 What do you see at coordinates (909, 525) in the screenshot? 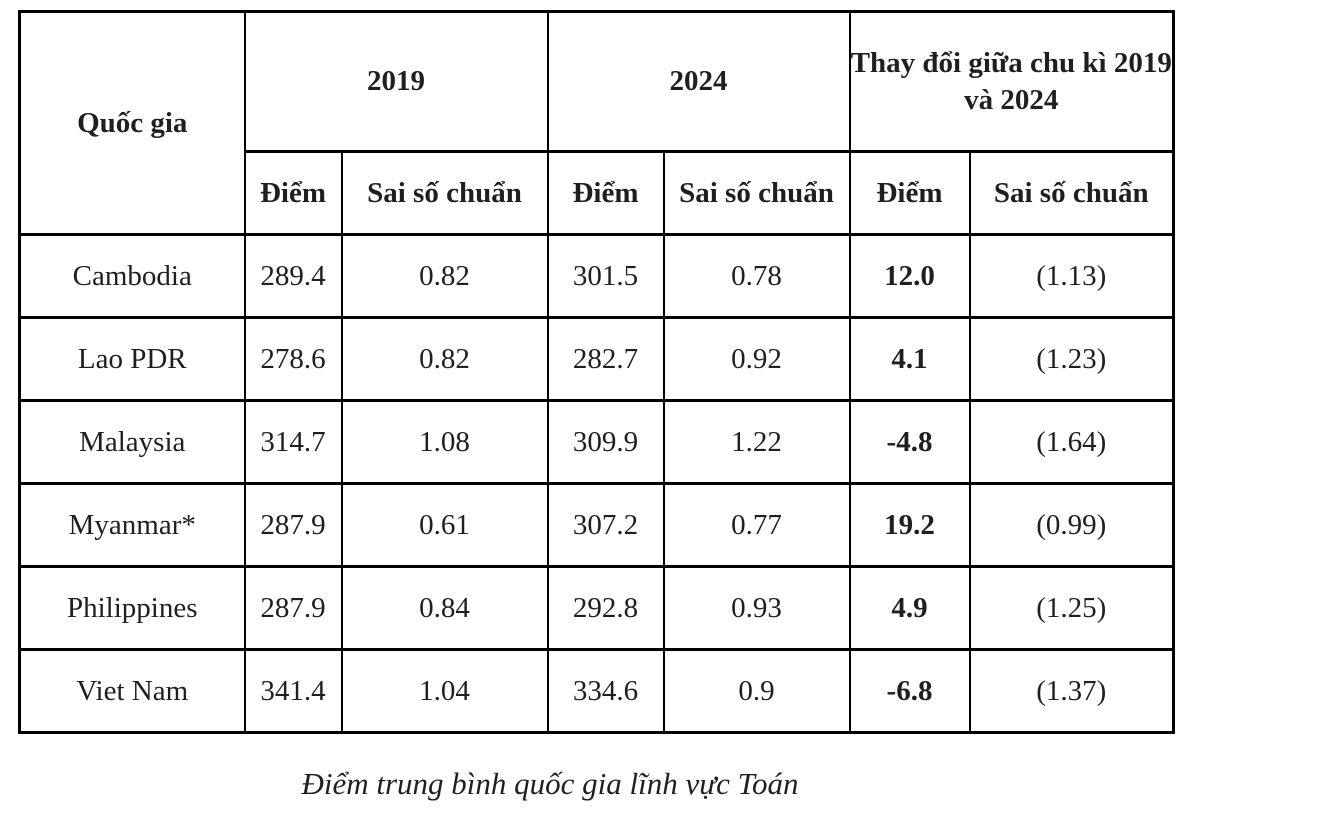
I see `change-score-cell: 19.2` at bounding box center [909, 525].